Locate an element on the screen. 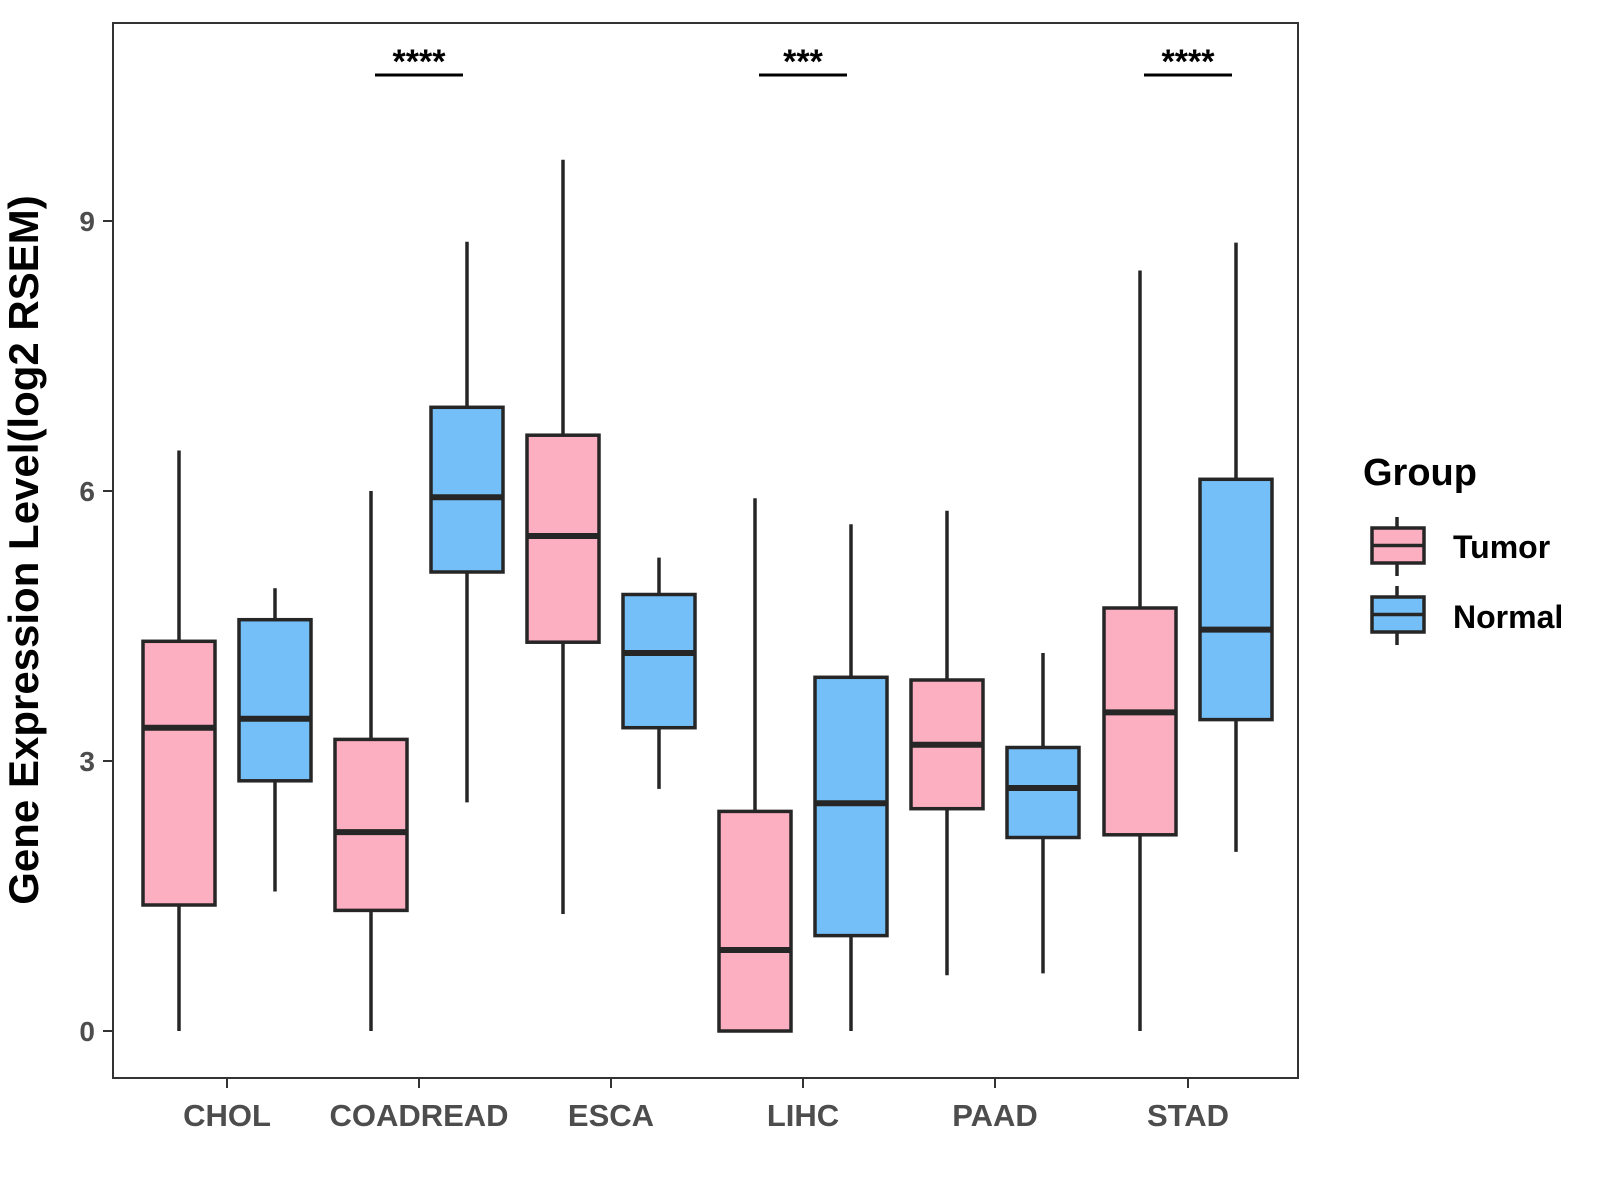 The height and width of the screenshot is (1200, 1600). significance-label-stad: **** is located at coordinates (1189, 62).